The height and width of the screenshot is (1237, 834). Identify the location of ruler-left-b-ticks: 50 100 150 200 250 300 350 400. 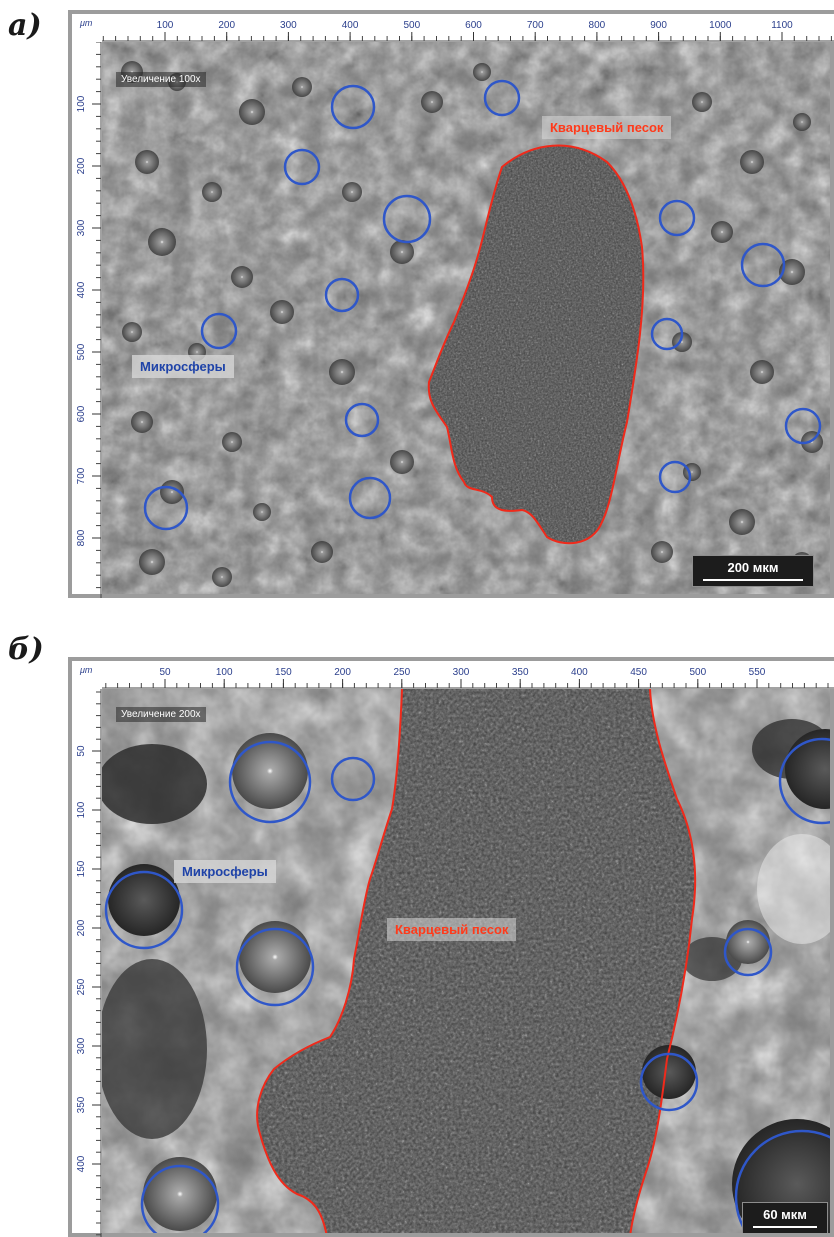
(87, 963).